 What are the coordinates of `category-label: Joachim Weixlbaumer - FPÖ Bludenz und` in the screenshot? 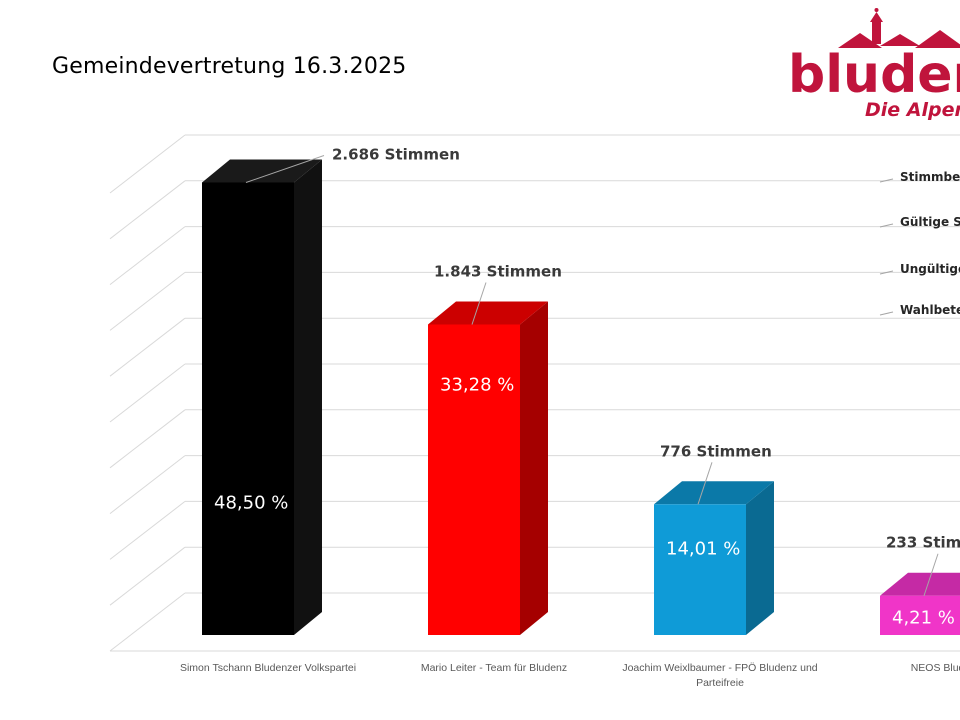 It's located at (719, 668).